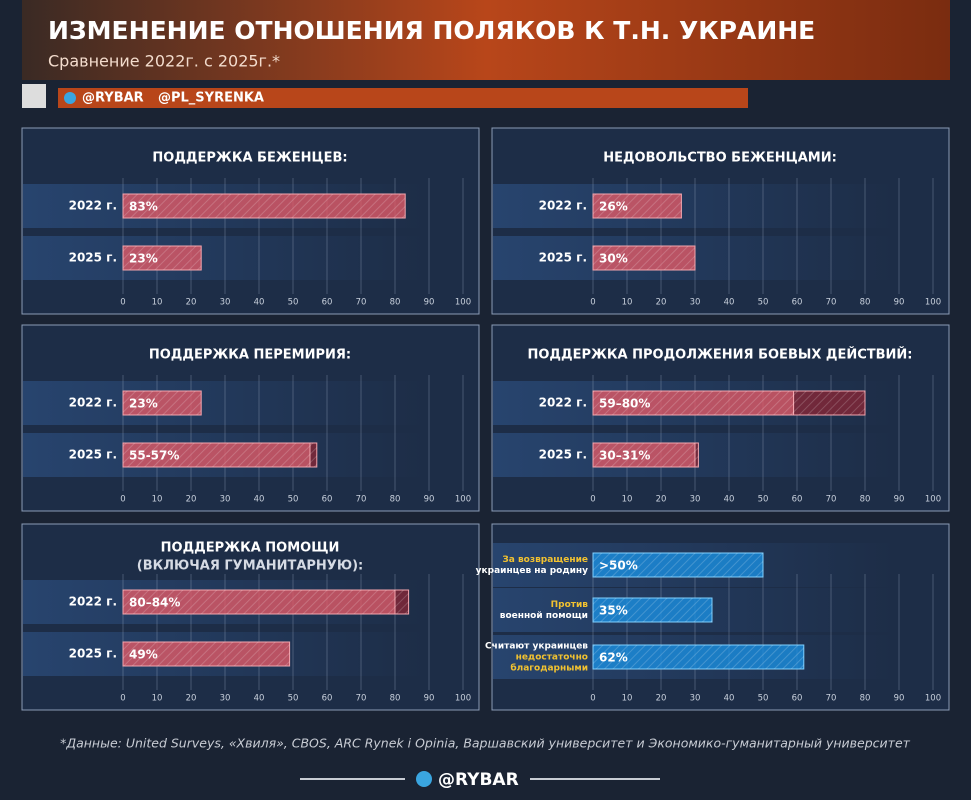 This screenshot has width=971, height=800. Describe the element at coordinates (164, 61) in the screenshot. I see `subtitle: Сравнение 2022г. с 2025г.*` at that location.